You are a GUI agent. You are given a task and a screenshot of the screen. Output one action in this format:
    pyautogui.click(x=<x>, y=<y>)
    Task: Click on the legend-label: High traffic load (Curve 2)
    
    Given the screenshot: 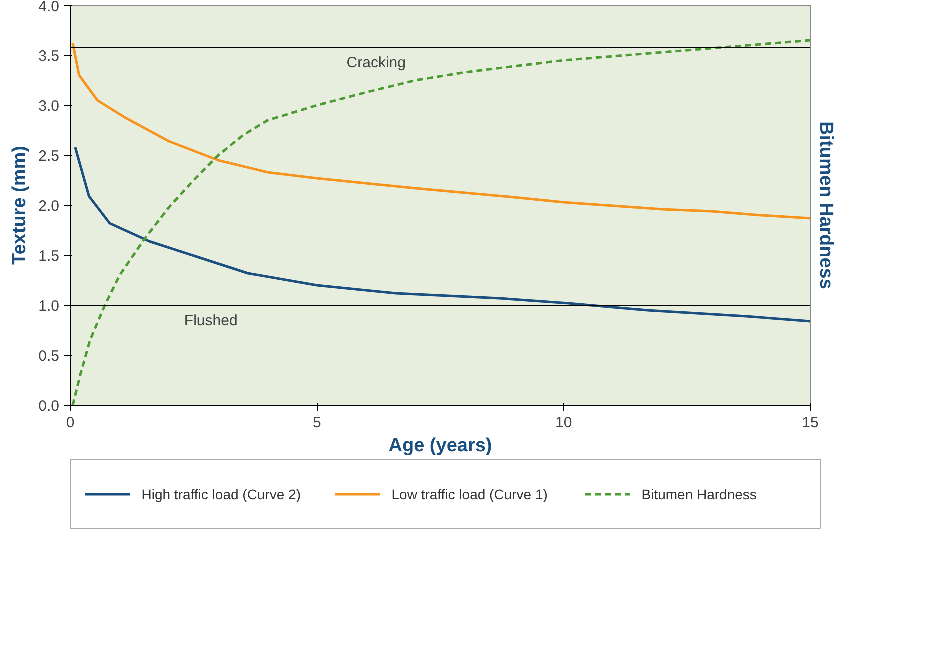 What is the action you would take?
    pyautogui.click(x=221, y=494)
    